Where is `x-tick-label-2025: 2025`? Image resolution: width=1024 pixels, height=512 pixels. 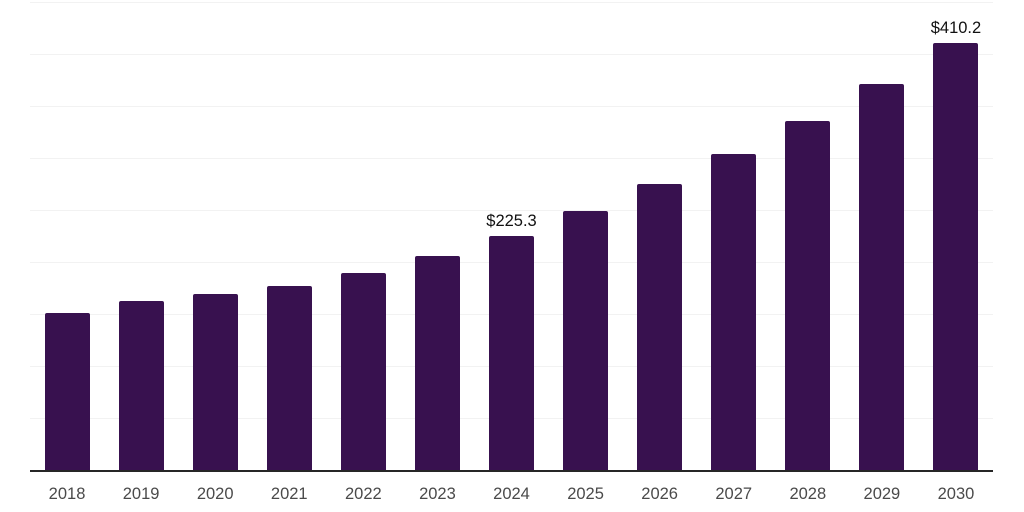 x-tick-label-2025: 2025 is located at coordinates (585, 494).